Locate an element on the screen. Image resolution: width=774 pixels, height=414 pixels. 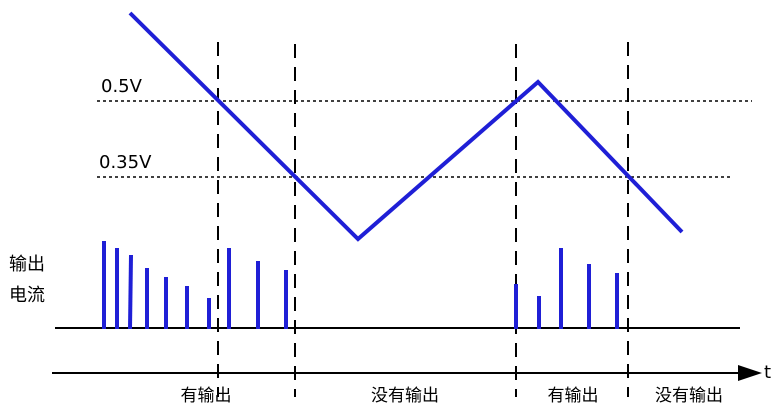
segment-label-4: 没有输出 is located at coordinates (689, 396).